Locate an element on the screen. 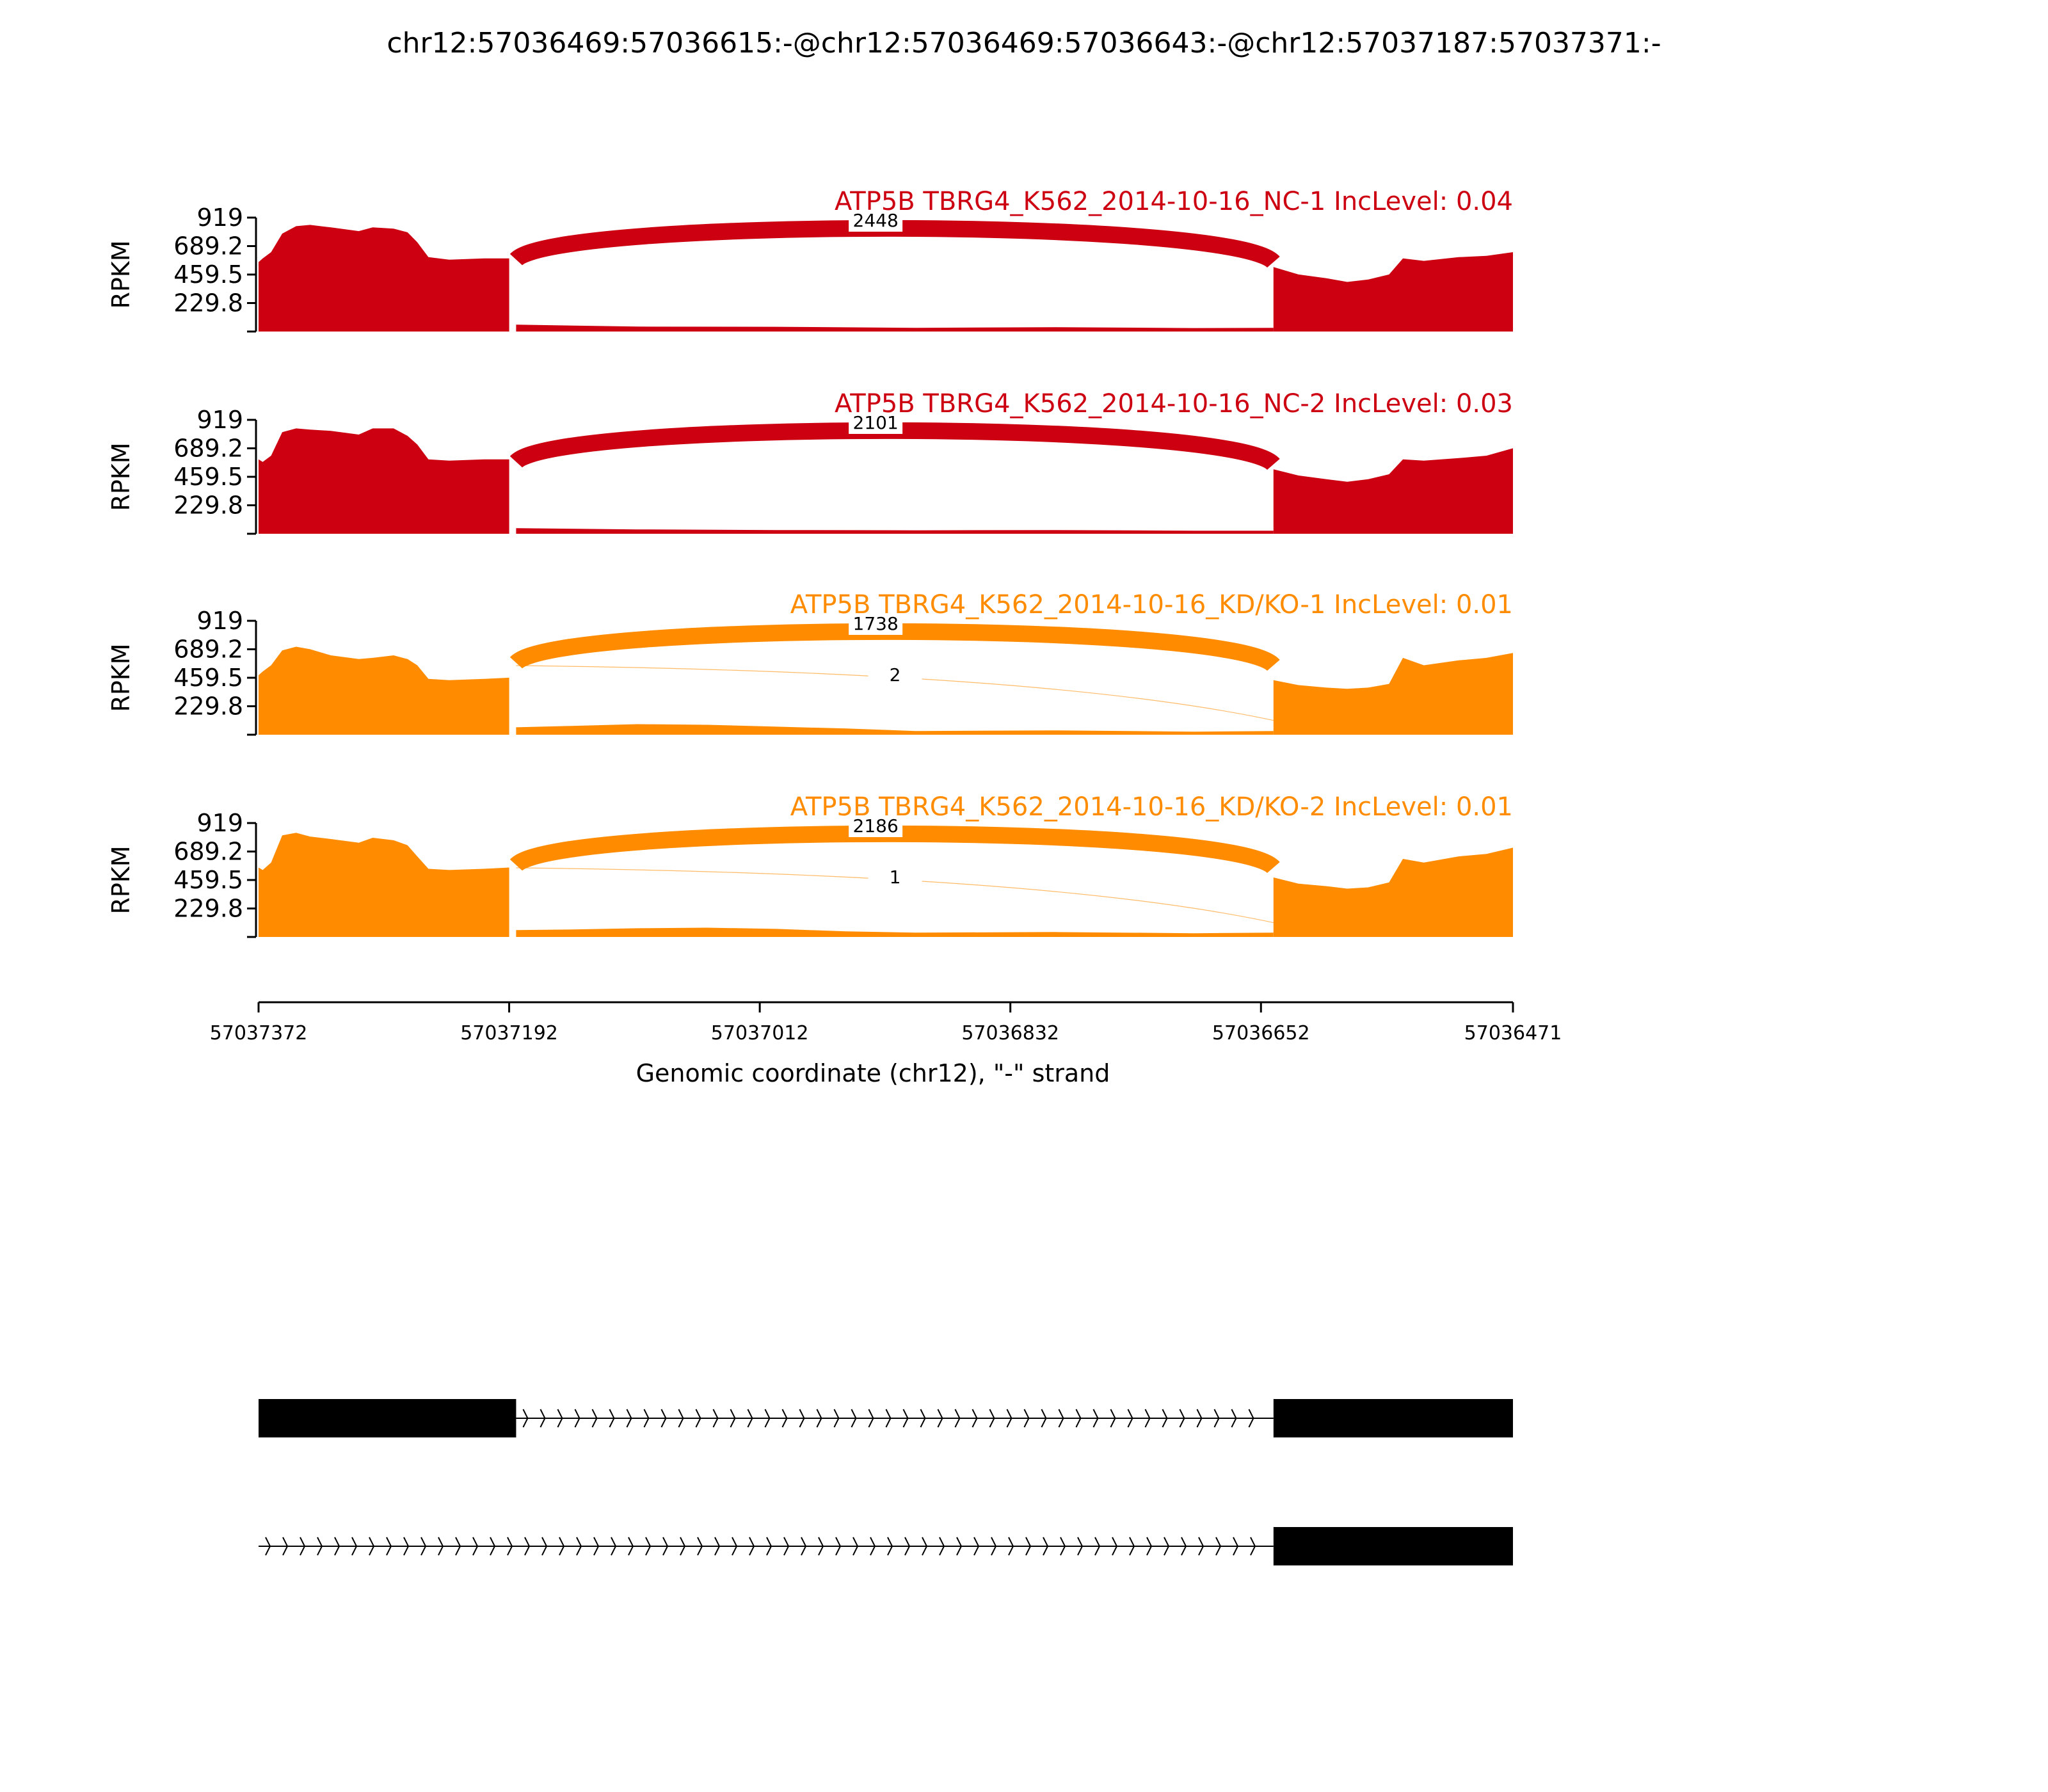  x-tick-label: 57036471 is located at coordinates (1513, 1033).